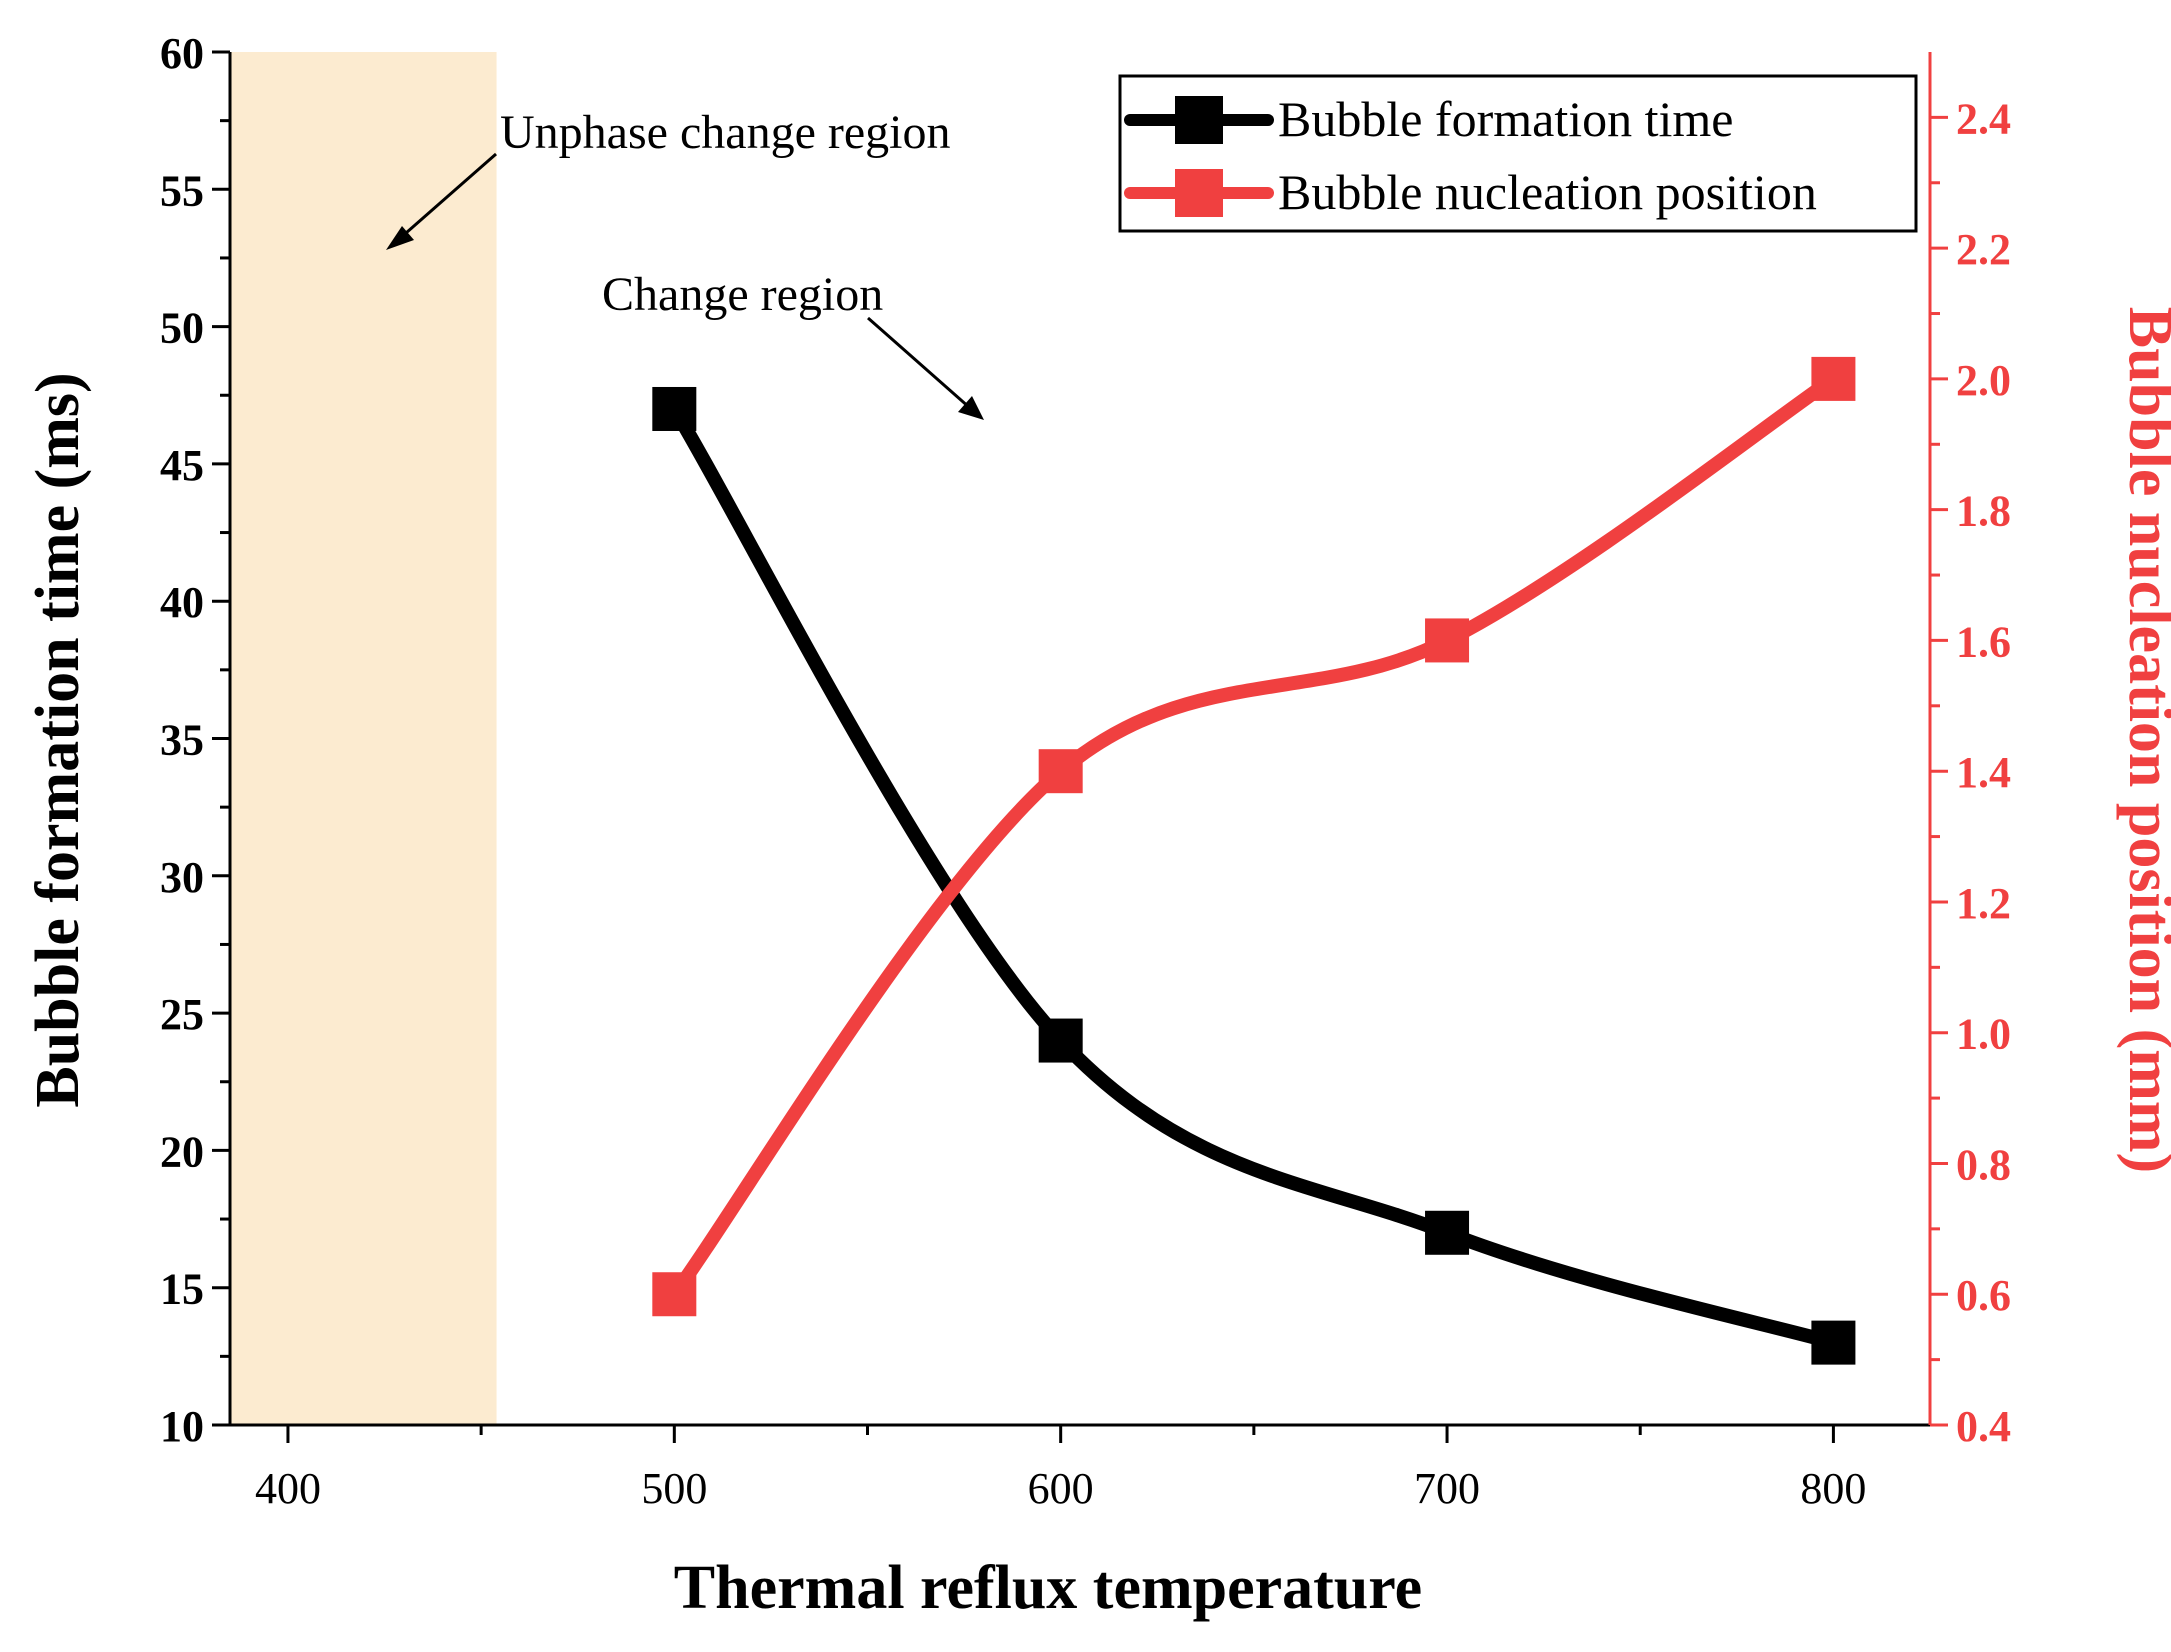 The width and height of the screenshot is (2171, 1652). What do you see at coordinates (725, 132) in the screenshot?
I see `annotation-unphase-change-region: Unphase change region` at bounding box center [725, 132].